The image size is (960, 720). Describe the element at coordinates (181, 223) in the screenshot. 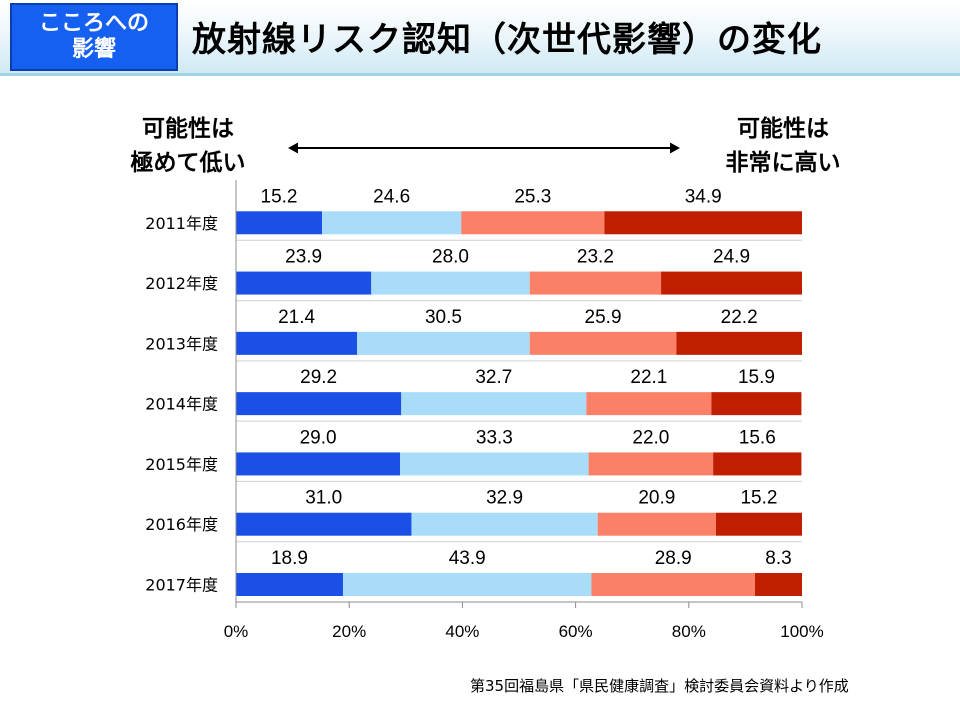

I see `category-label: 2011年度` at that location.